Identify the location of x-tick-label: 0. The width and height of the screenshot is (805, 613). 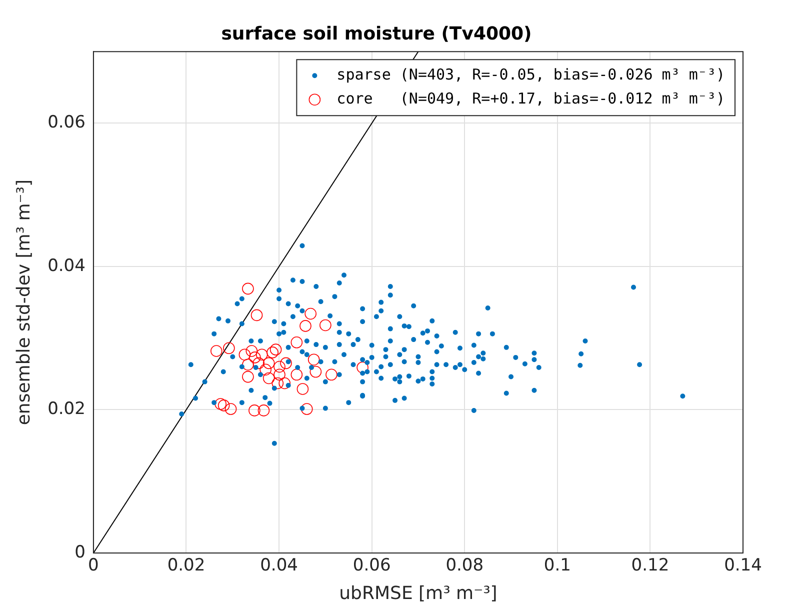
(93, 566).